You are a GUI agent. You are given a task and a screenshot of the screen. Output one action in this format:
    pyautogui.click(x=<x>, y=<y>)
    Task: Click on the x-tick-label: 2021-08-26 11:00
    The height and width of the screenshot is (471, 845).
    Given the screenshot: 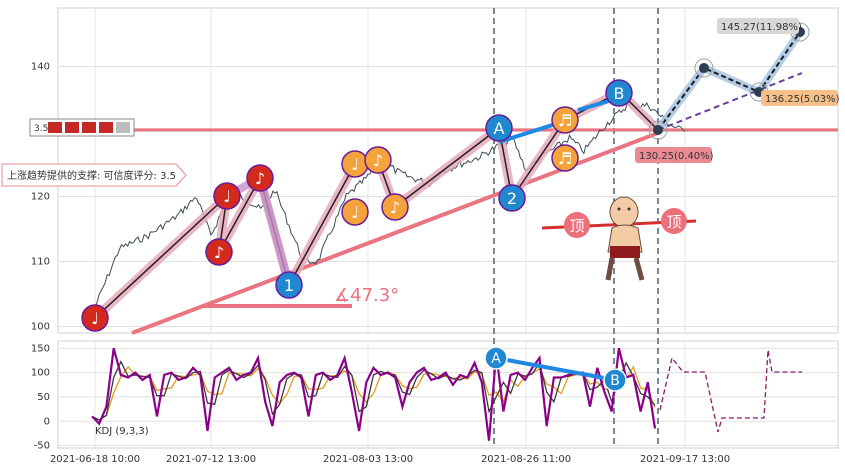 What is the action you would take?
    pyautogui.click(x=526, y=459)
    